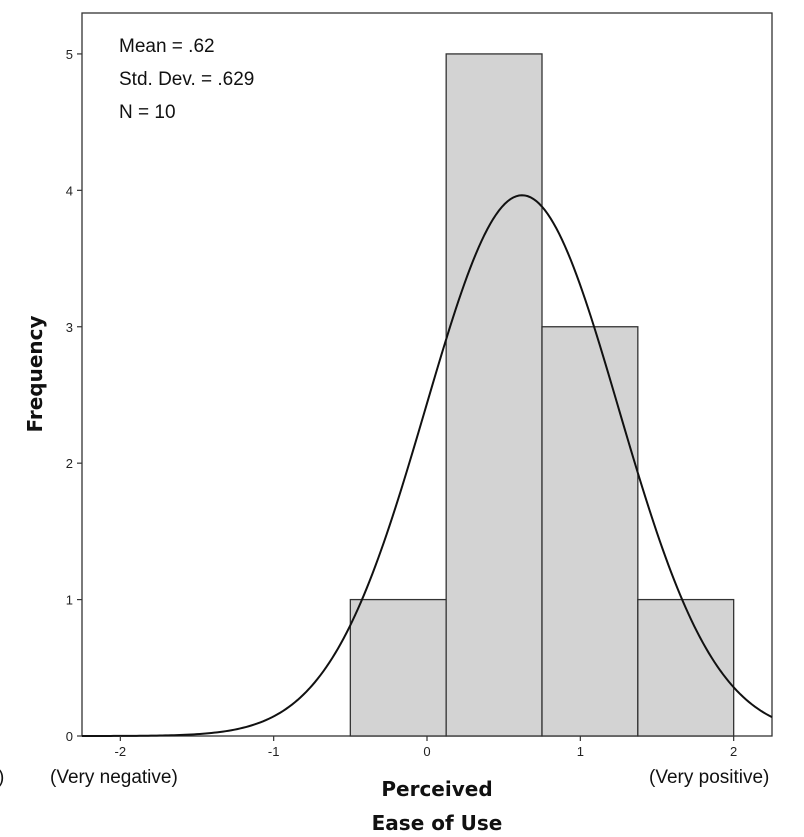 The image size is (804, 837). I want to click on y-tick-label-4: 4, so click(69, 190).